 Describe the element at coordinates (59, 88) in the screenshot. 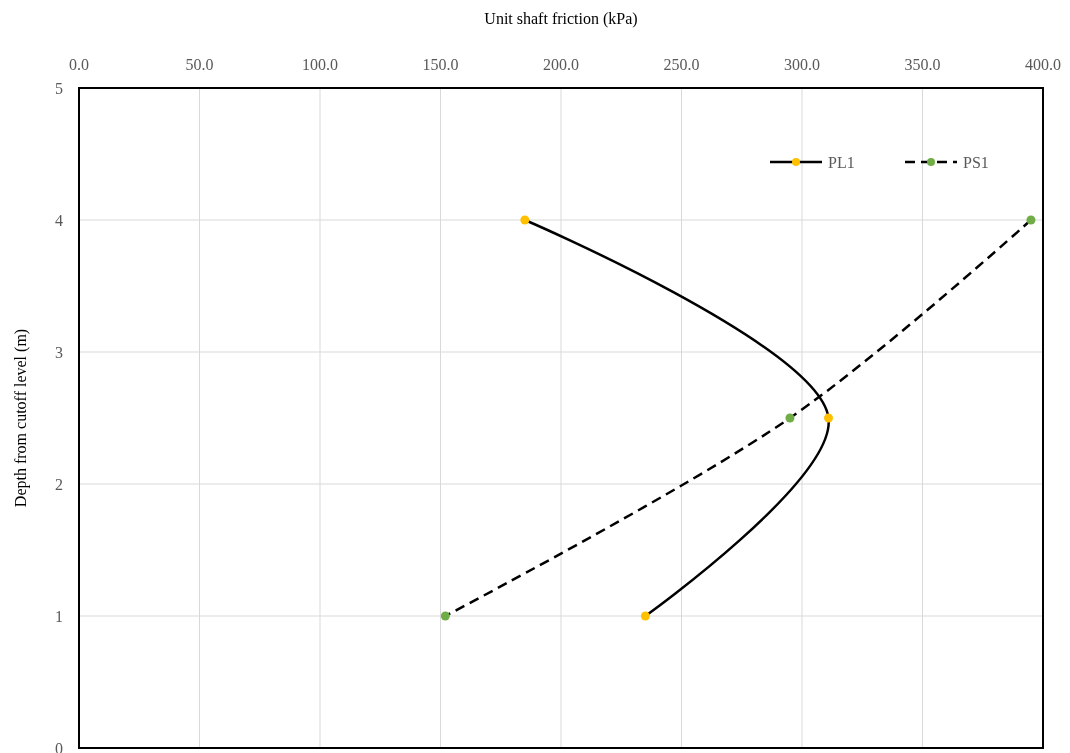

I see `y-tick-label: 5` at that location.